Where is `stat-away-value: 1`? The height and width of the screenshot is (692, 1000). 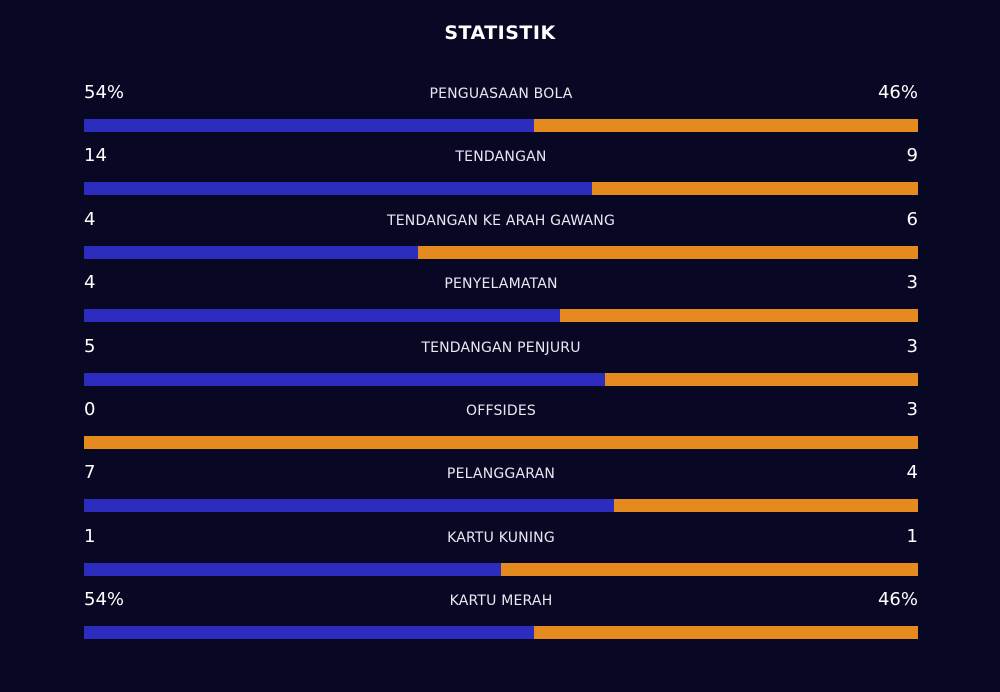 stat-away-value: 1 is located at coordinates (912, 536).